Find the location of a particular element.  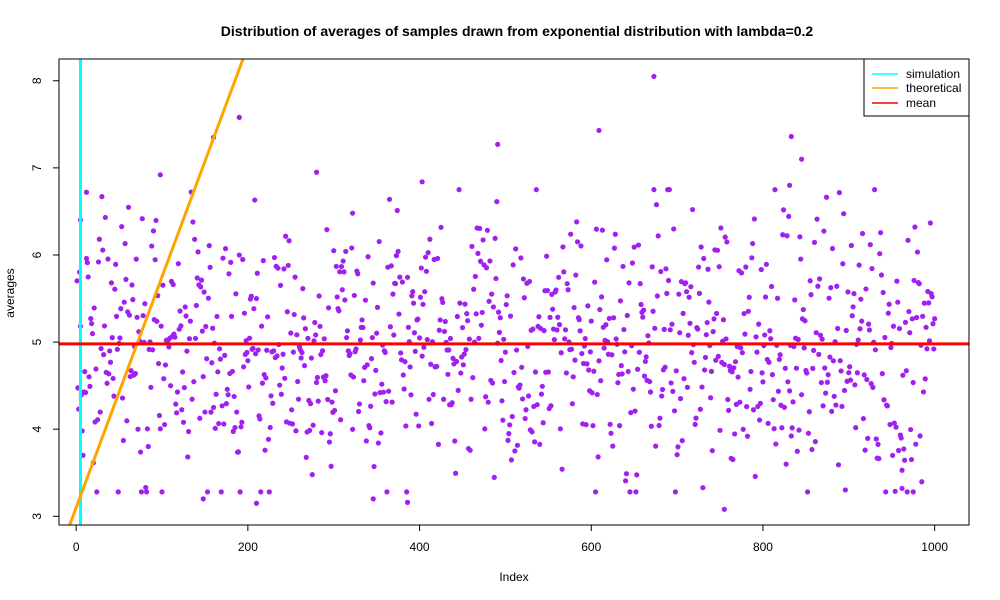

theoretical-line is located at coordinates (156, 292).